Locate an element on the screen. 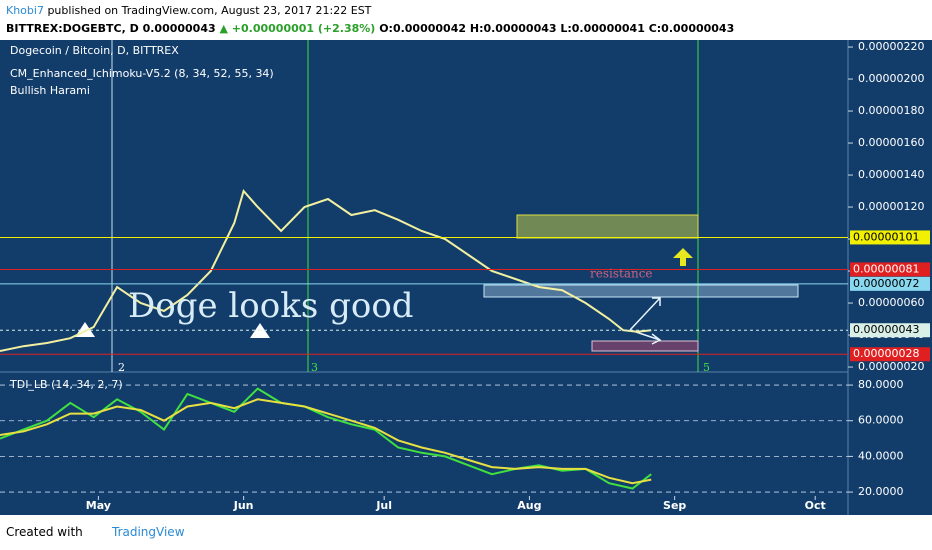 The height and width of the screenshot is (550, 932). open: O:0.00000042 is located at coordinates (423, 28).